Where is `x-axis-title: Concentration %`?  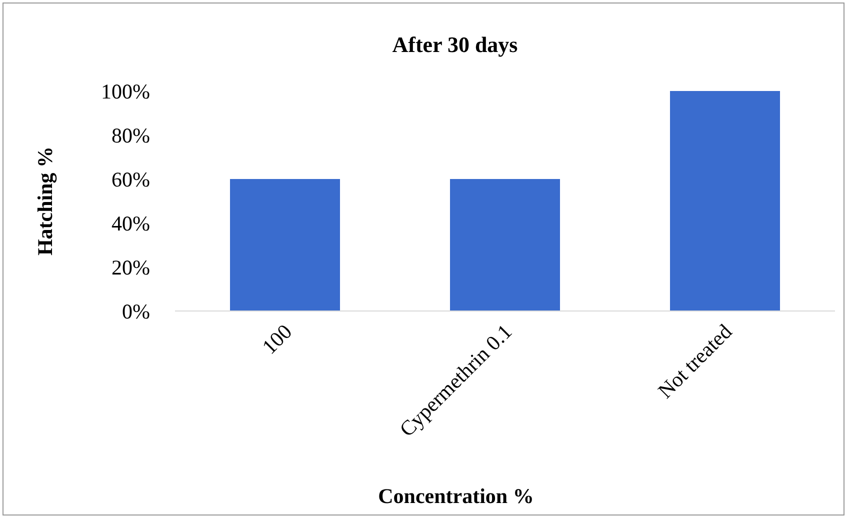 x-axis-title: Concentration % is located at coordinates (456, 496).